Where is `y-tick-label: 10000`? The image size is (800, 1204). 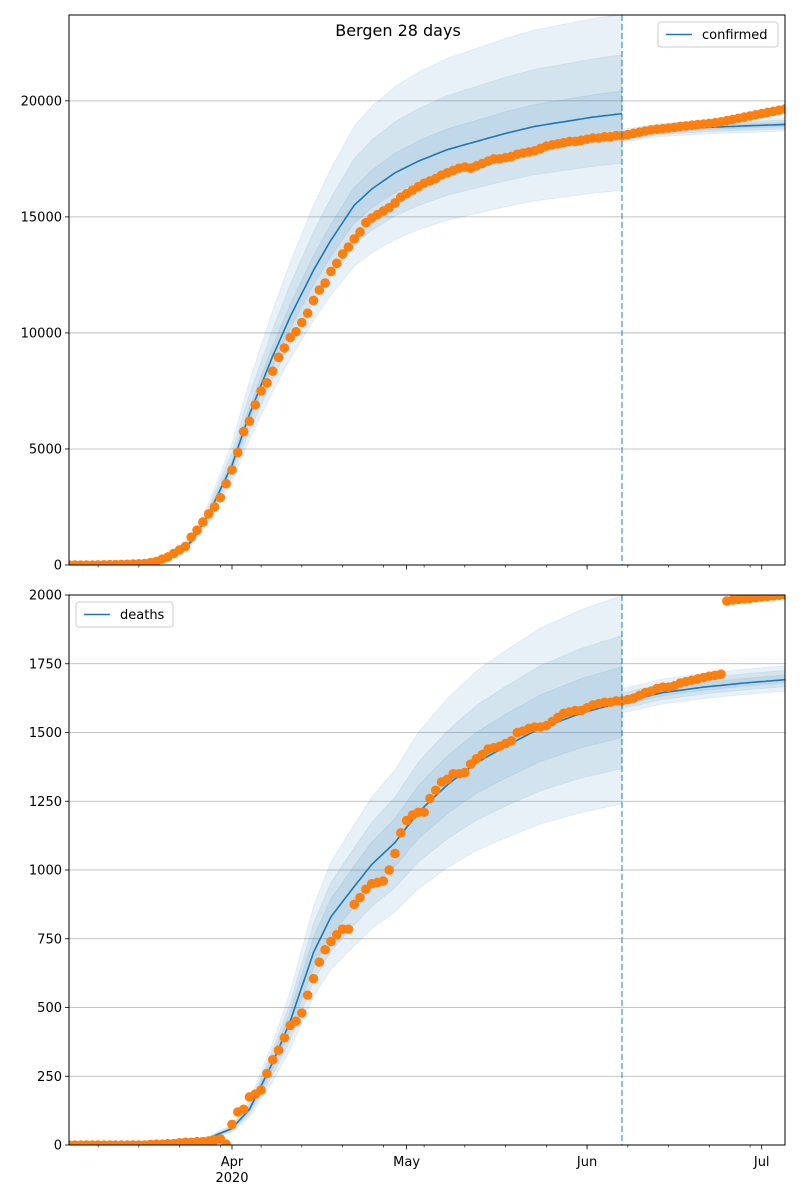
y-tick-label: 10000 is located at coordinates (41, 333).